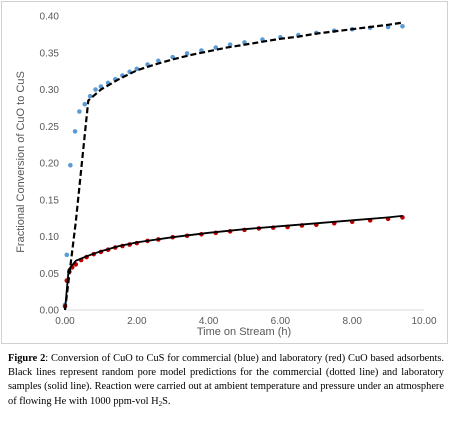 The image size is (451, 426). I want to click on y-tick-label: 0.10, so click(50, 237).